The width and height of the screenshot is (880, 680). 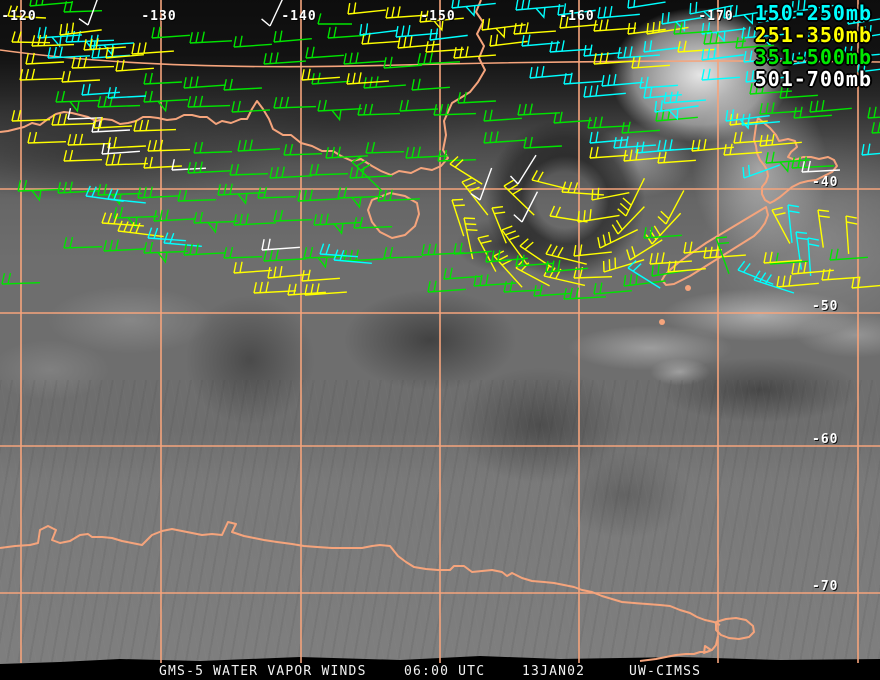 What do you see at coordinates (662, 322) in the screenshot?
I see `chatham-island` at bounding box center [662, 322].